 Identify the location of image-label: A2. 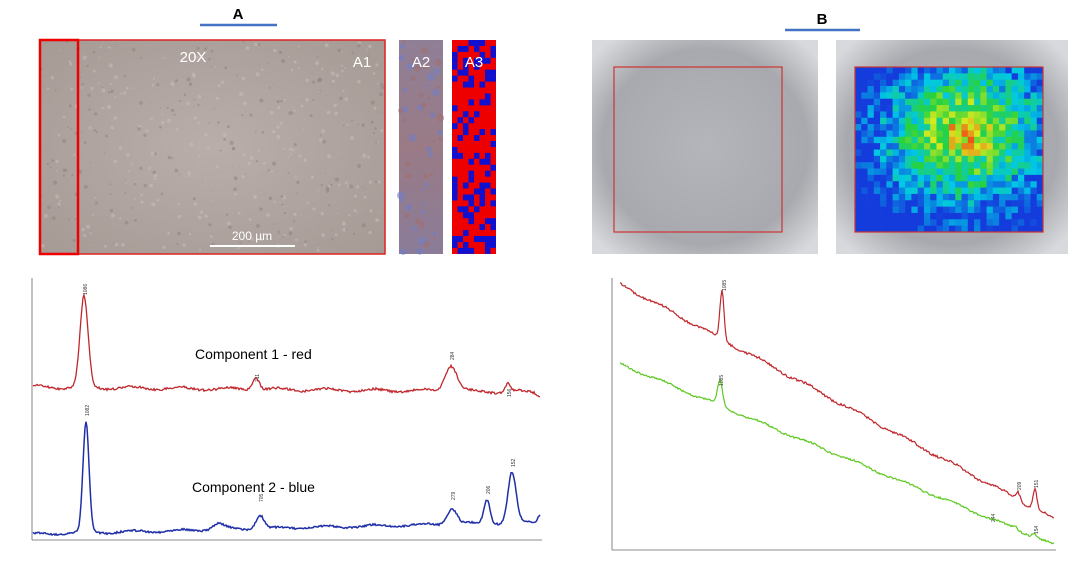
(421, 62).